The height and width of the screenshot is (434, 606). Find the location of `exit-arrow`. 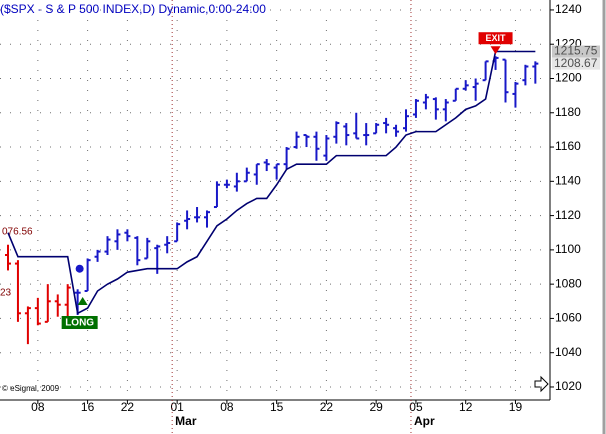

exit-arrow is located at coordinates (495, 50).